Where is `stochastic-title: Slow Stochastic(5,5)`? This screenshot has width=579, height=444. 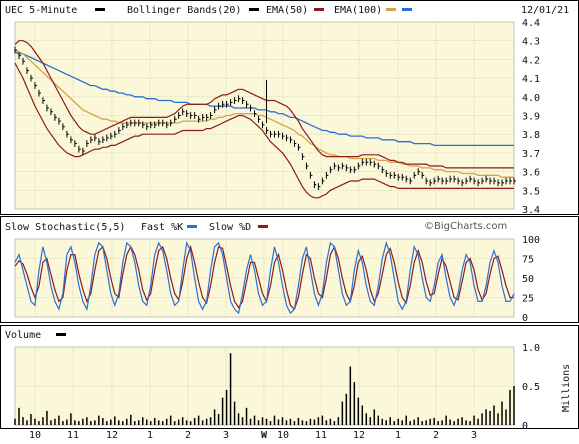 stochastic-title: Slow Stochastic(5,5) is located at coordinates (65, 227).